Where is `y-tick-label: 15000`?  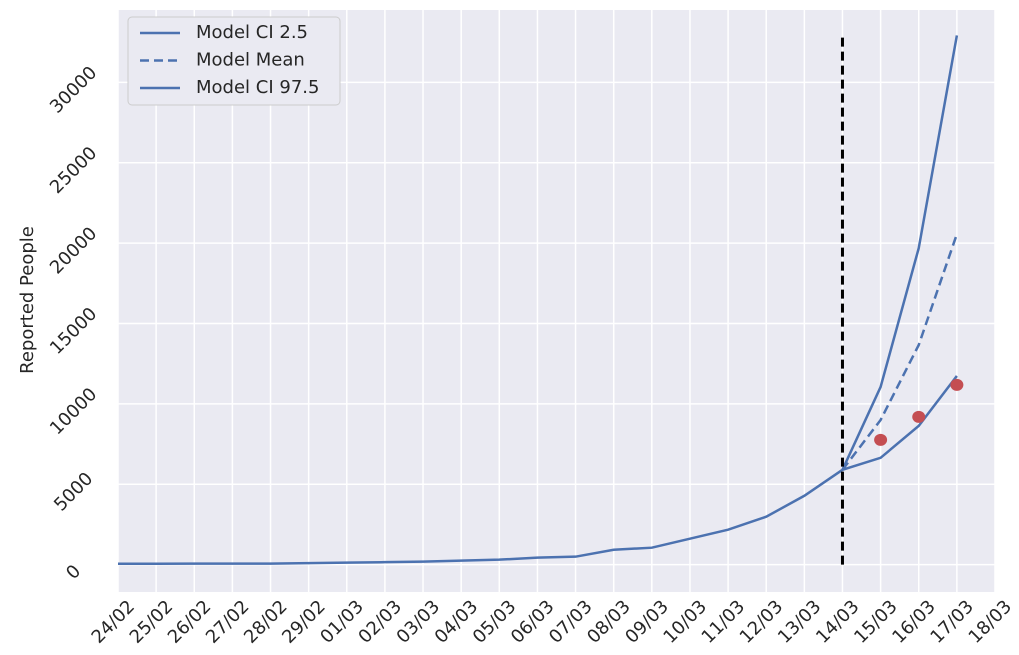 y-tick-label: 15000 is located at coordinates (73, 330).